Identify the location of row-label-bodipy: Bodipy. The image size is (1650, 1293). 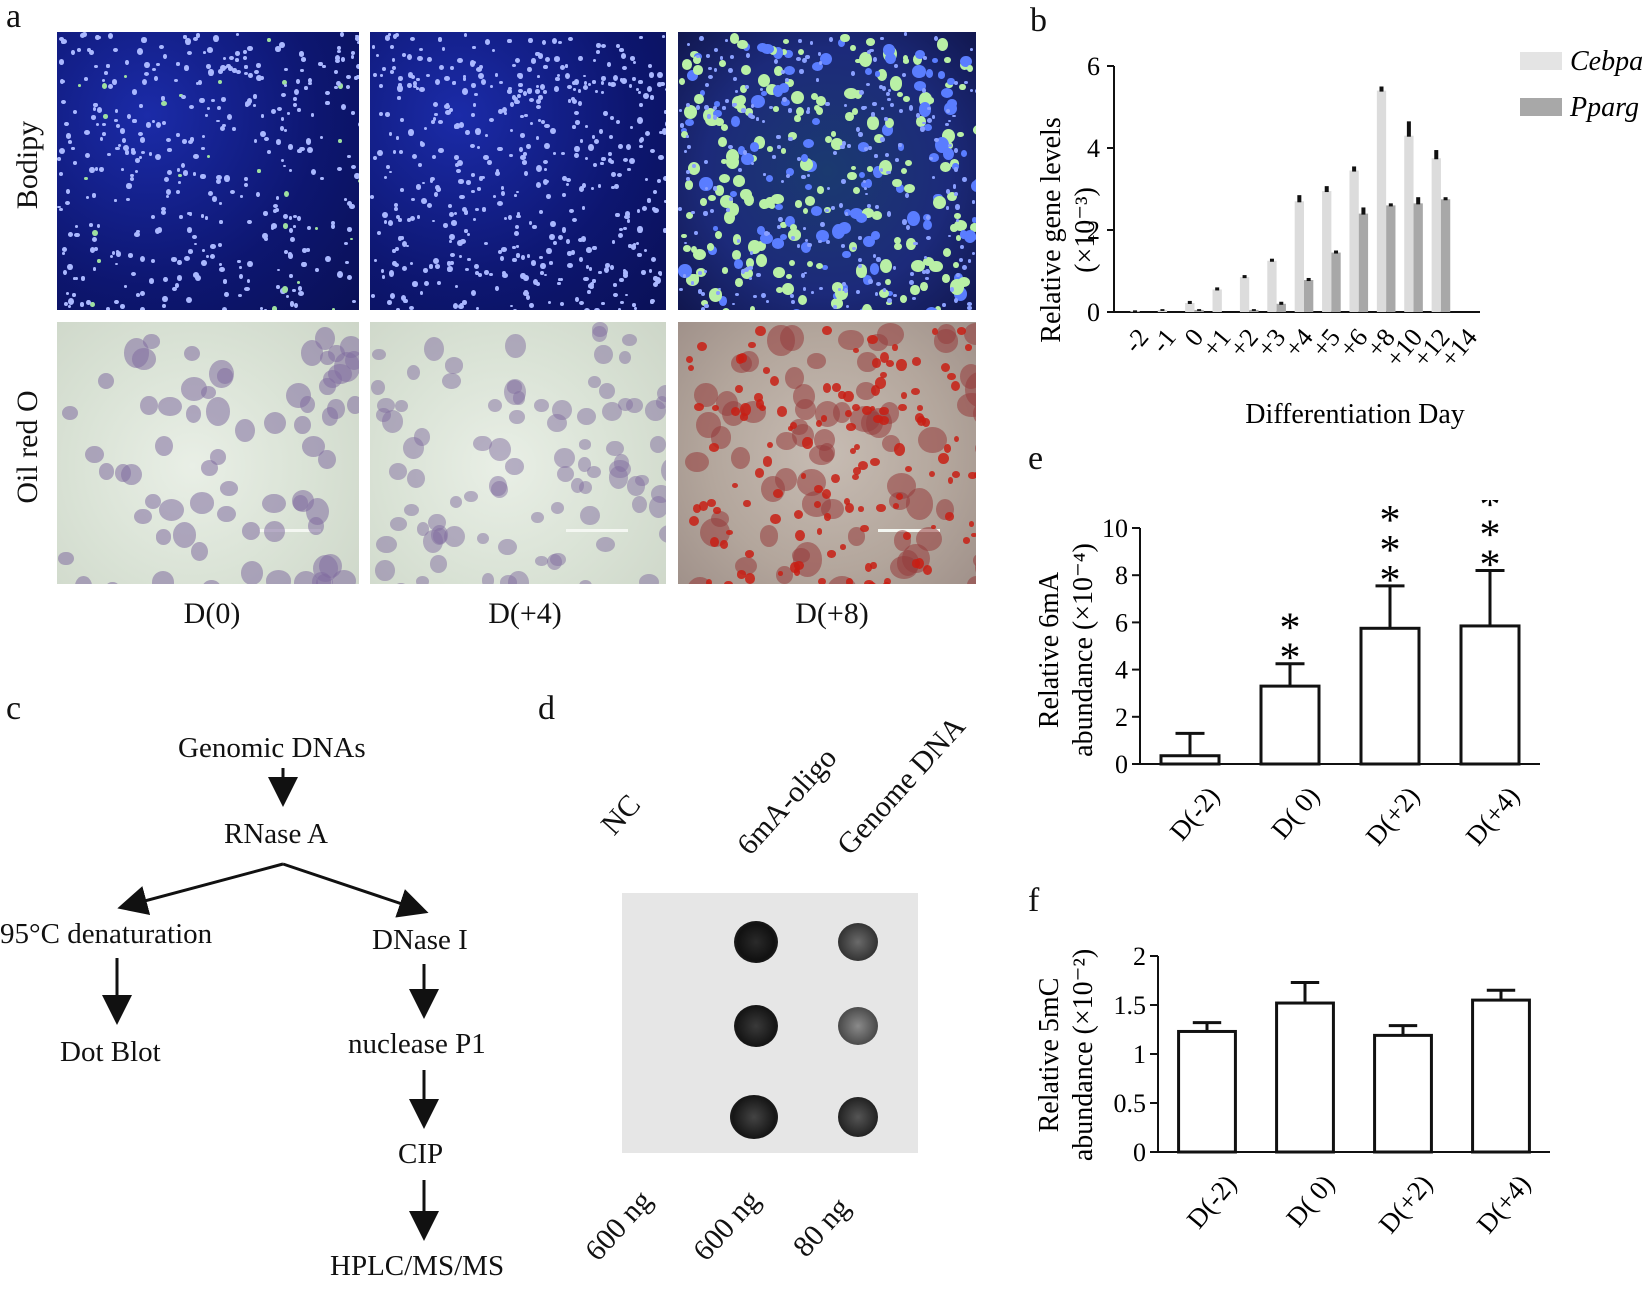
(27, 165).